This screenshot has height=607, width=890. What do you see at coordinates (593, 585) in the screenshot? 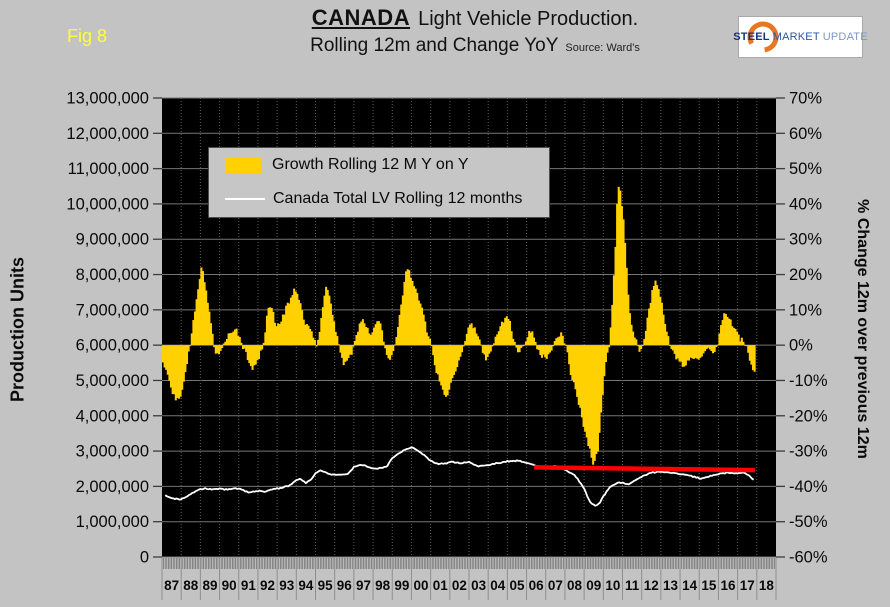
I see `x-axis-tick-label: 09` at bounding box center [593, 585].